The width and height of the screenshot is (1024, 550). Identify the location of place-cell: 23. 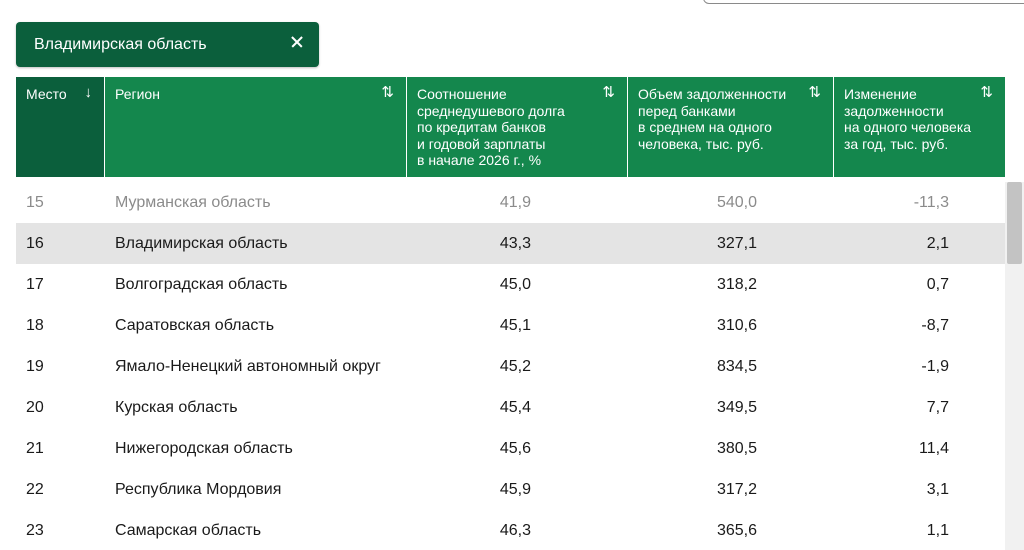
(35, 530).